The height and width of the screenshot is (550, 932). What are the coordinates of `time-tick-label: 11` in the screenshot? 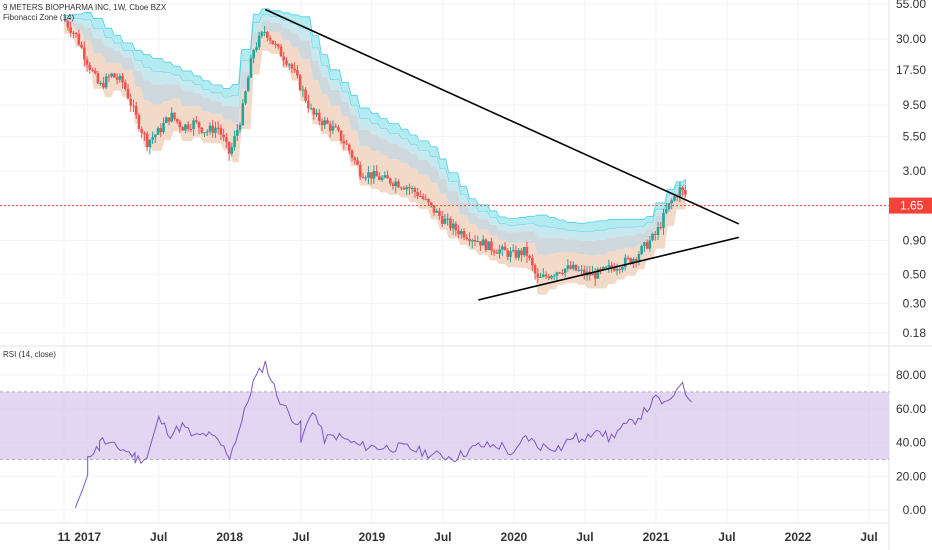 It's located at (64, 537).